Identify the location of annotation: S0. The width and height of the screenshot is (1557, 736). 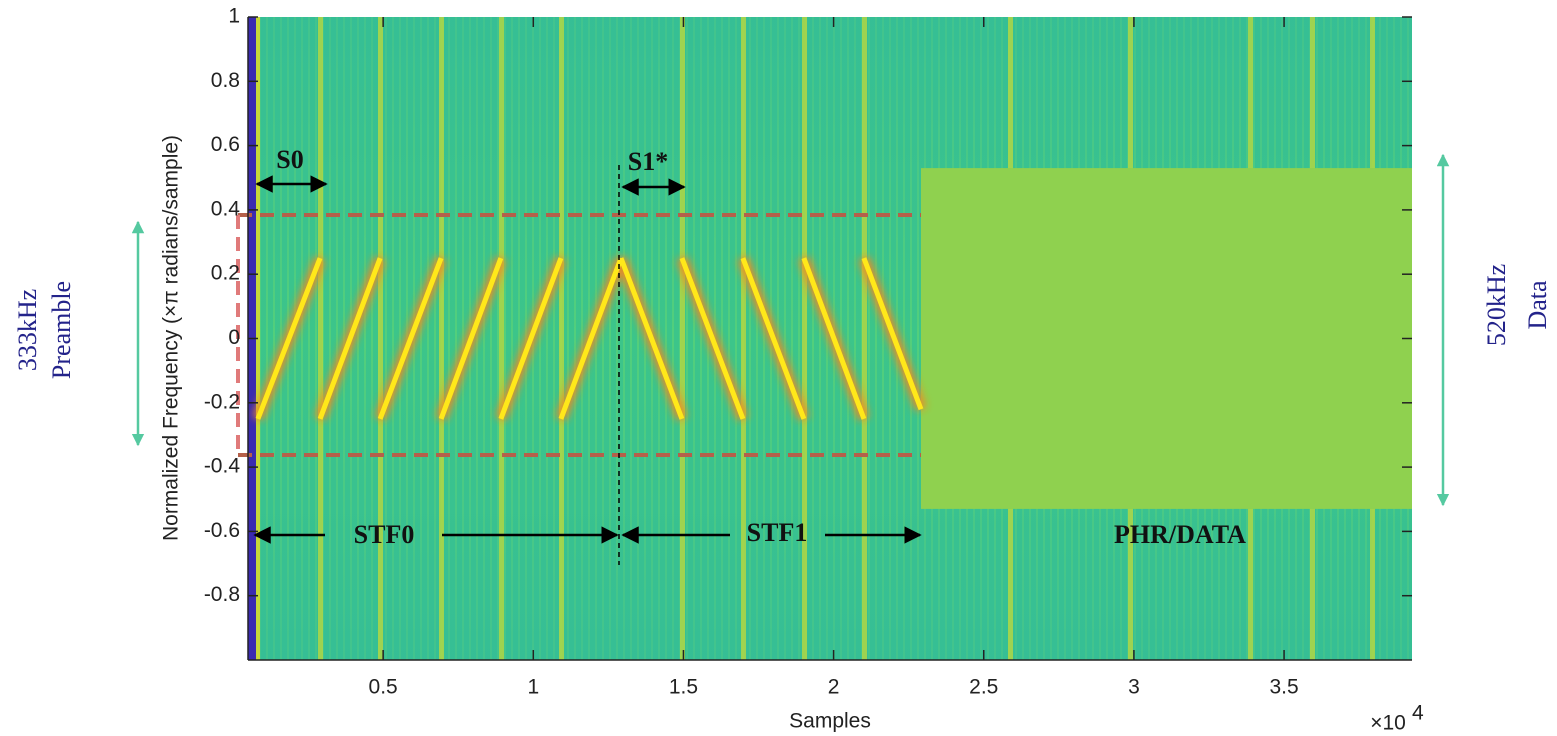
(289, 159).